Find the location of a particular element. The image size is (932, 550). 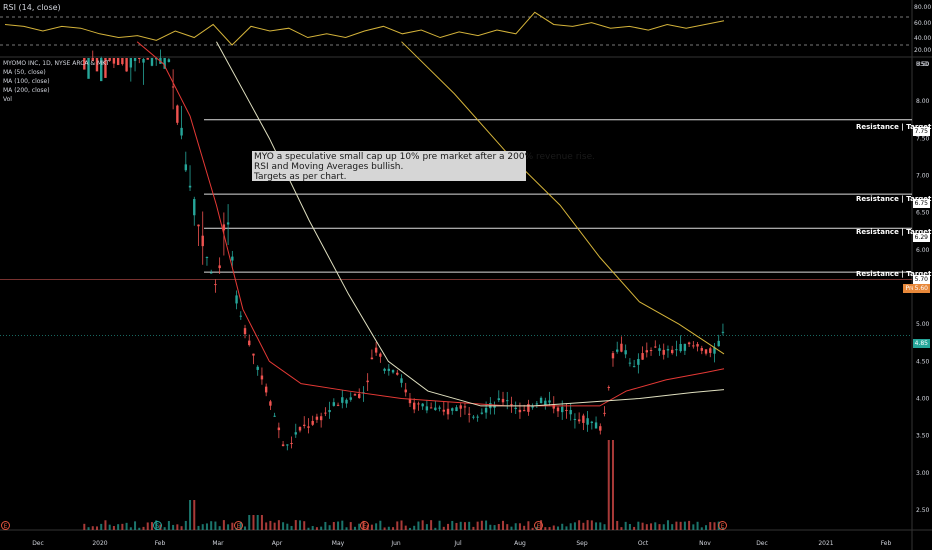

x-tick-label-2: Feb is located at coordinates (160, 543).